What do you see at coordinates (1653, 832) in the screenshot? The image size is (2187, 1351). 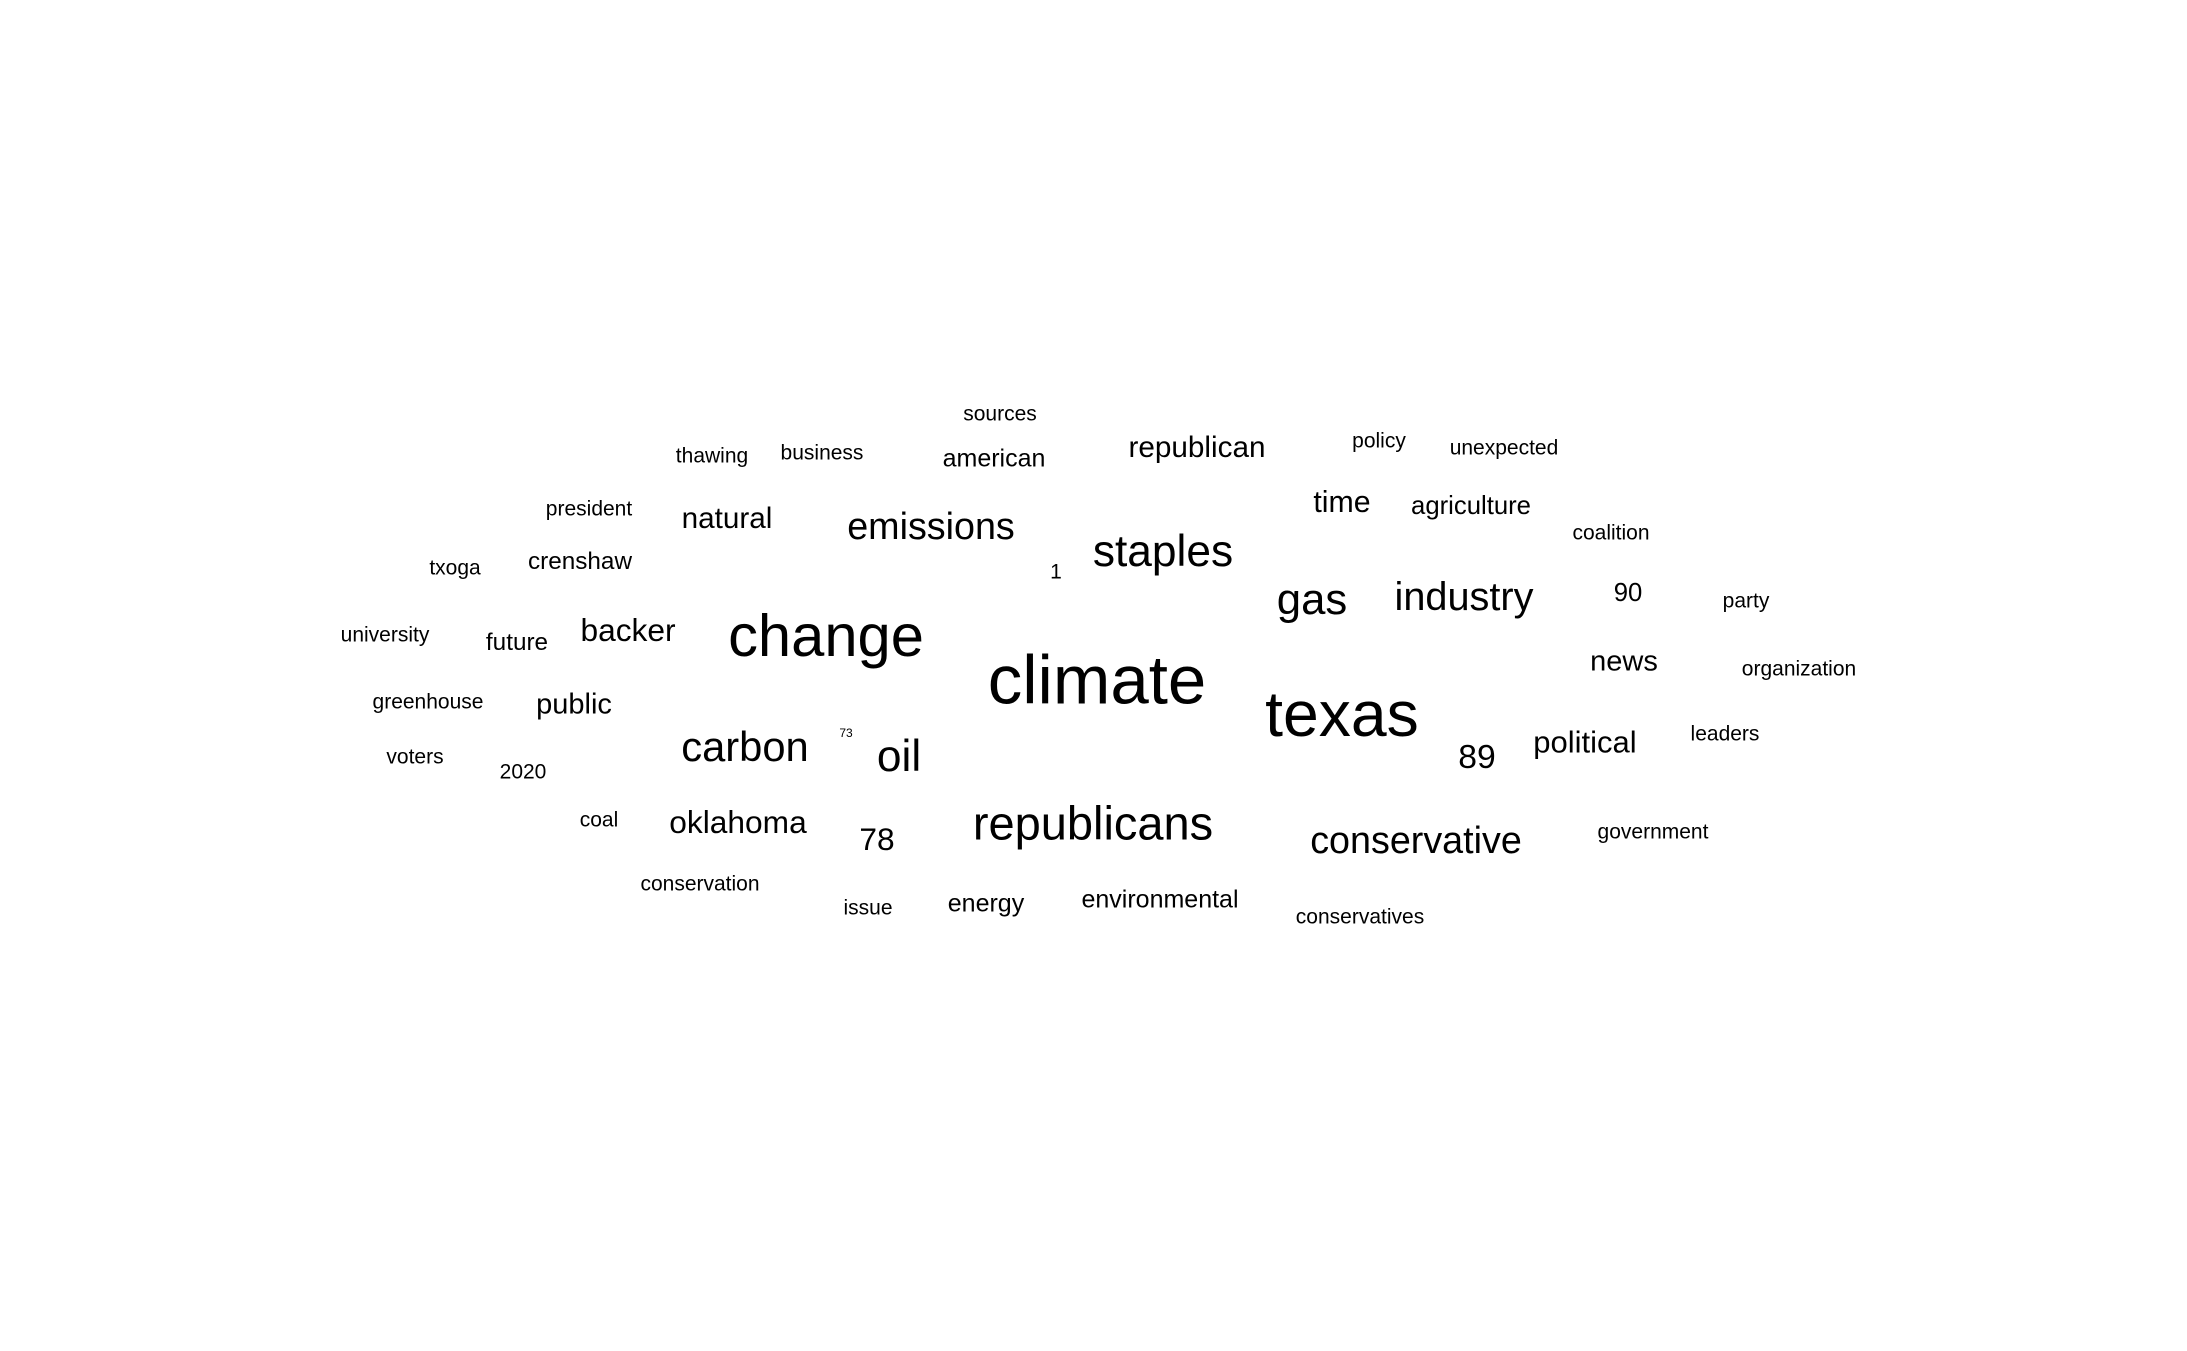 I see `word-government: government` at bounding box center [1653, 832].